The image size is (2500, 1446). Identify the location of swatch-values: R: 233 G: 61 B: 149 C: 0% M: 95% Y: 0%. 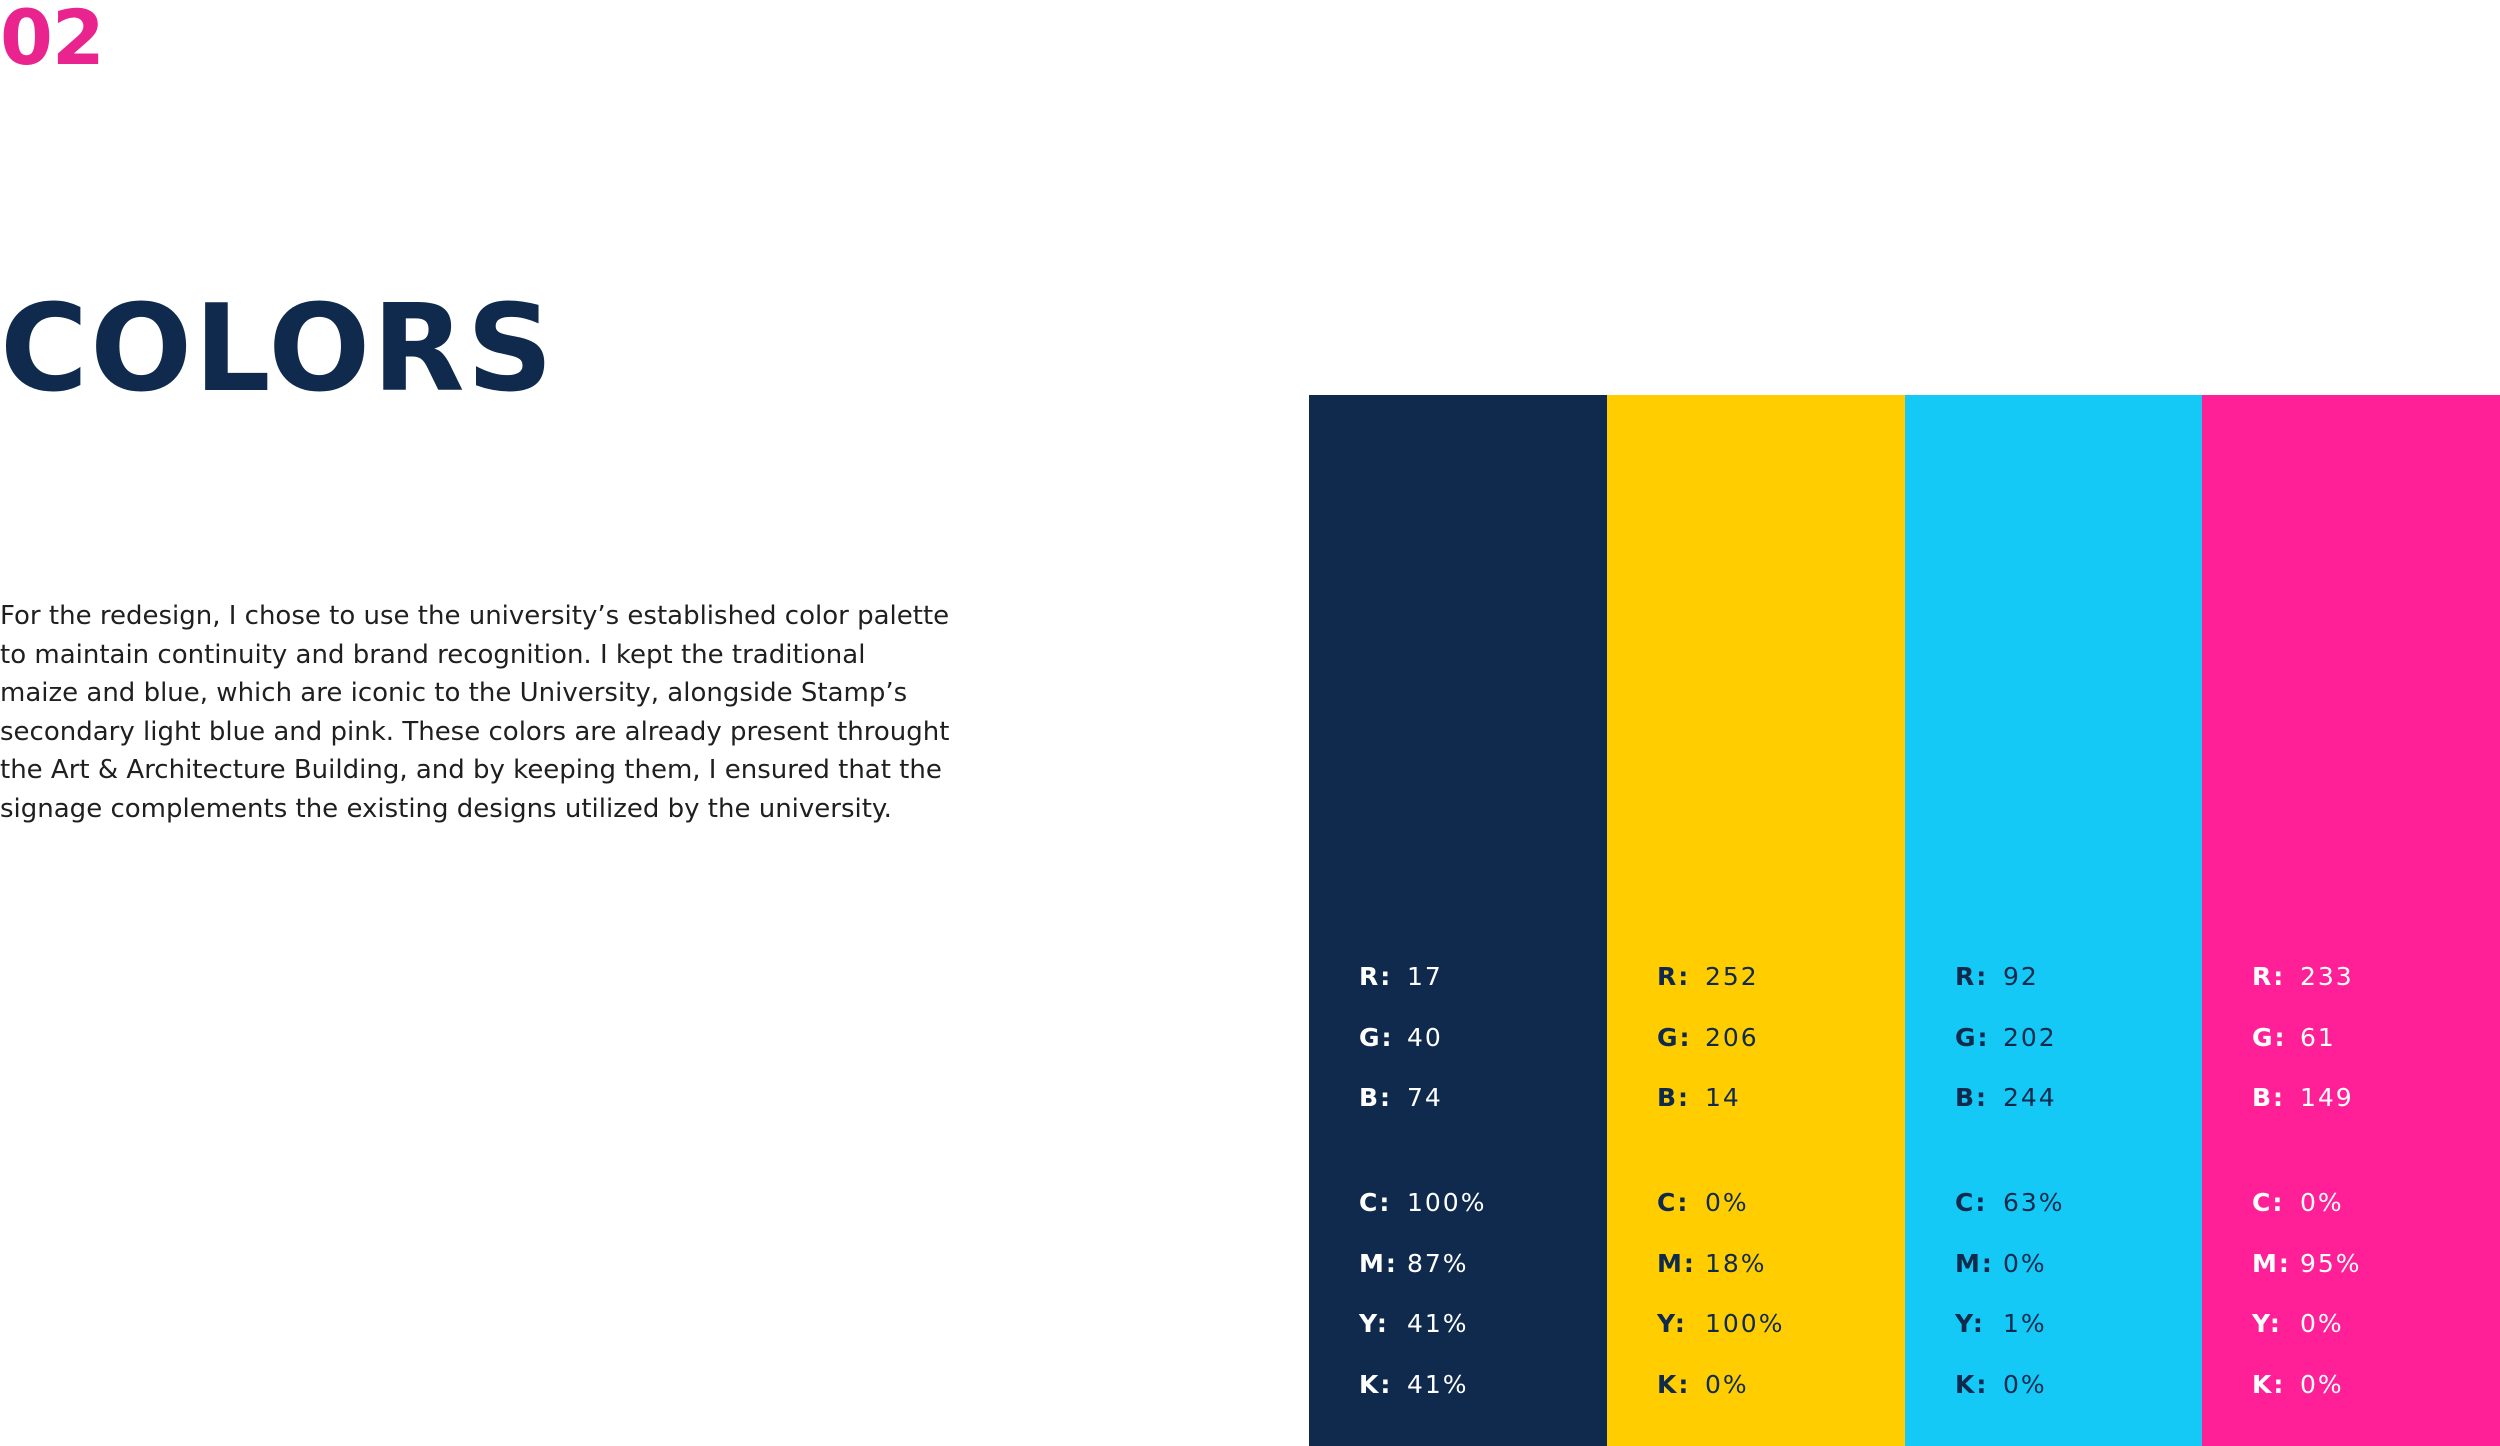
(2307, 1180).